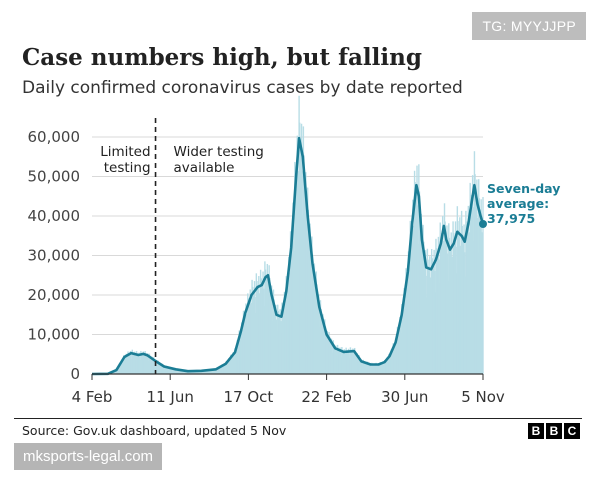 This screenshot has height=480, width=600. What do you see at coordinates (54, 335) in the screenshot?
I see `y-tick-label: 10,000` at bounding box center [54, 335].